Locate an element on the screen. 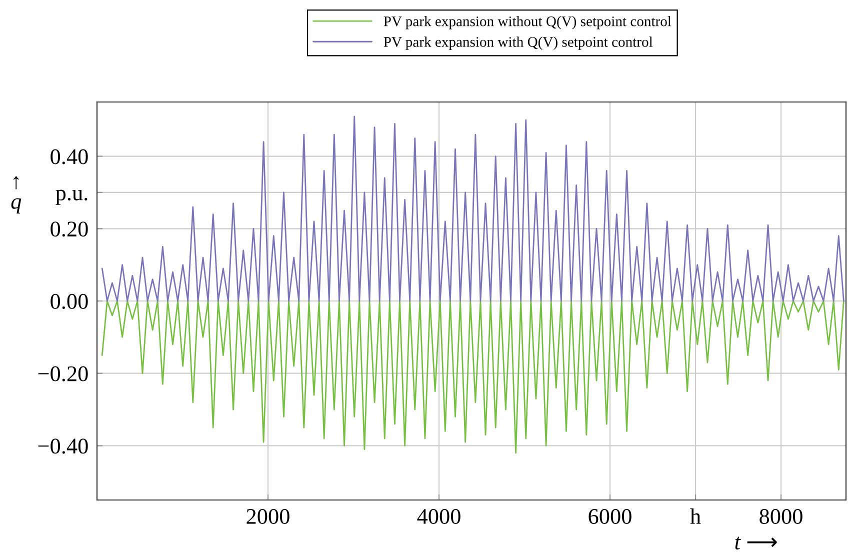  y-tick-label: 0.20 is located at coordinates (69, 229).